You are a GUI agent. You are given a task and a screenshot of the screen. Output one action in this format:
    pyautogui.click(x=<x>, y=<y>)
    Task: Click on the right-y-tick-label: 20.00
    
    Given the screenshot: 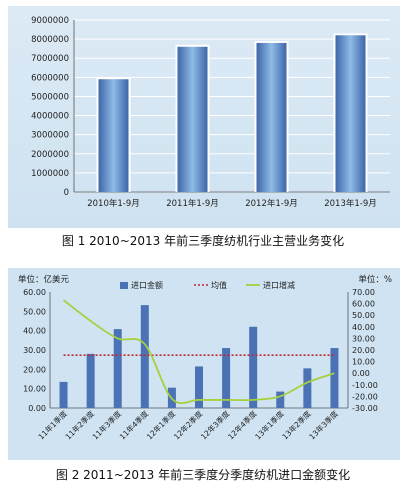 What is the action you would take?
    pyautogui.click(x=363, y=350)
    